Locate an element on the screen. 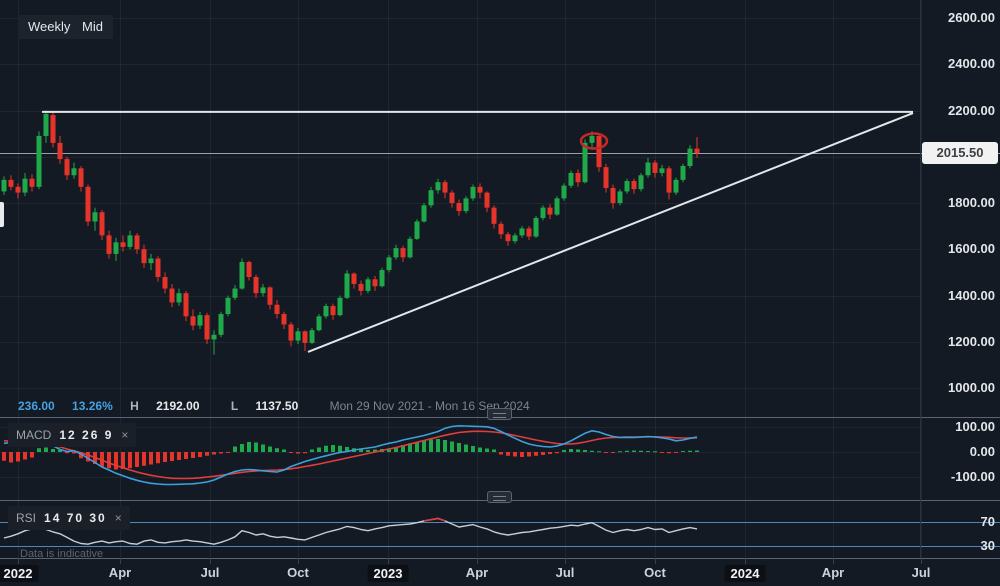  macd-line is located at coordinates (350, 455).